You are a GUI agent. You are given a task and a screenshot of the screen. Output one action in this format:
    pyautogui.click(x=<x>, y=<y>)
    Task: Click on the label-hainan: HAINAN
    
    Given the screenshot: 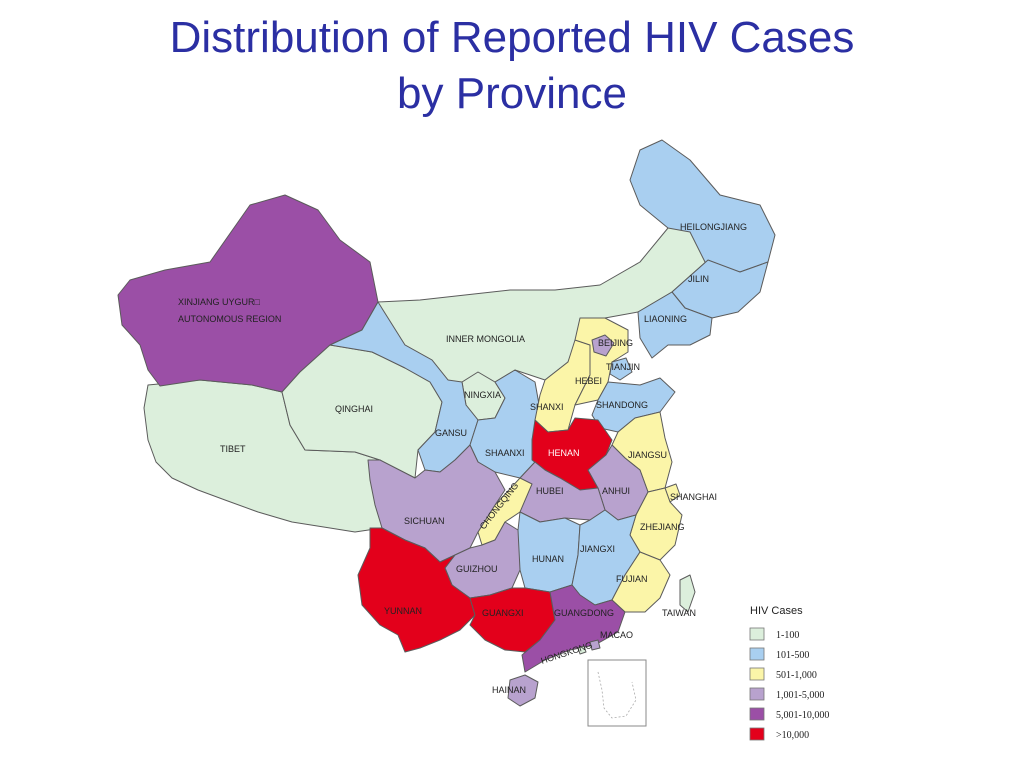 What is the action you would take?
    pyautogui.click(x=509, y=690)
    